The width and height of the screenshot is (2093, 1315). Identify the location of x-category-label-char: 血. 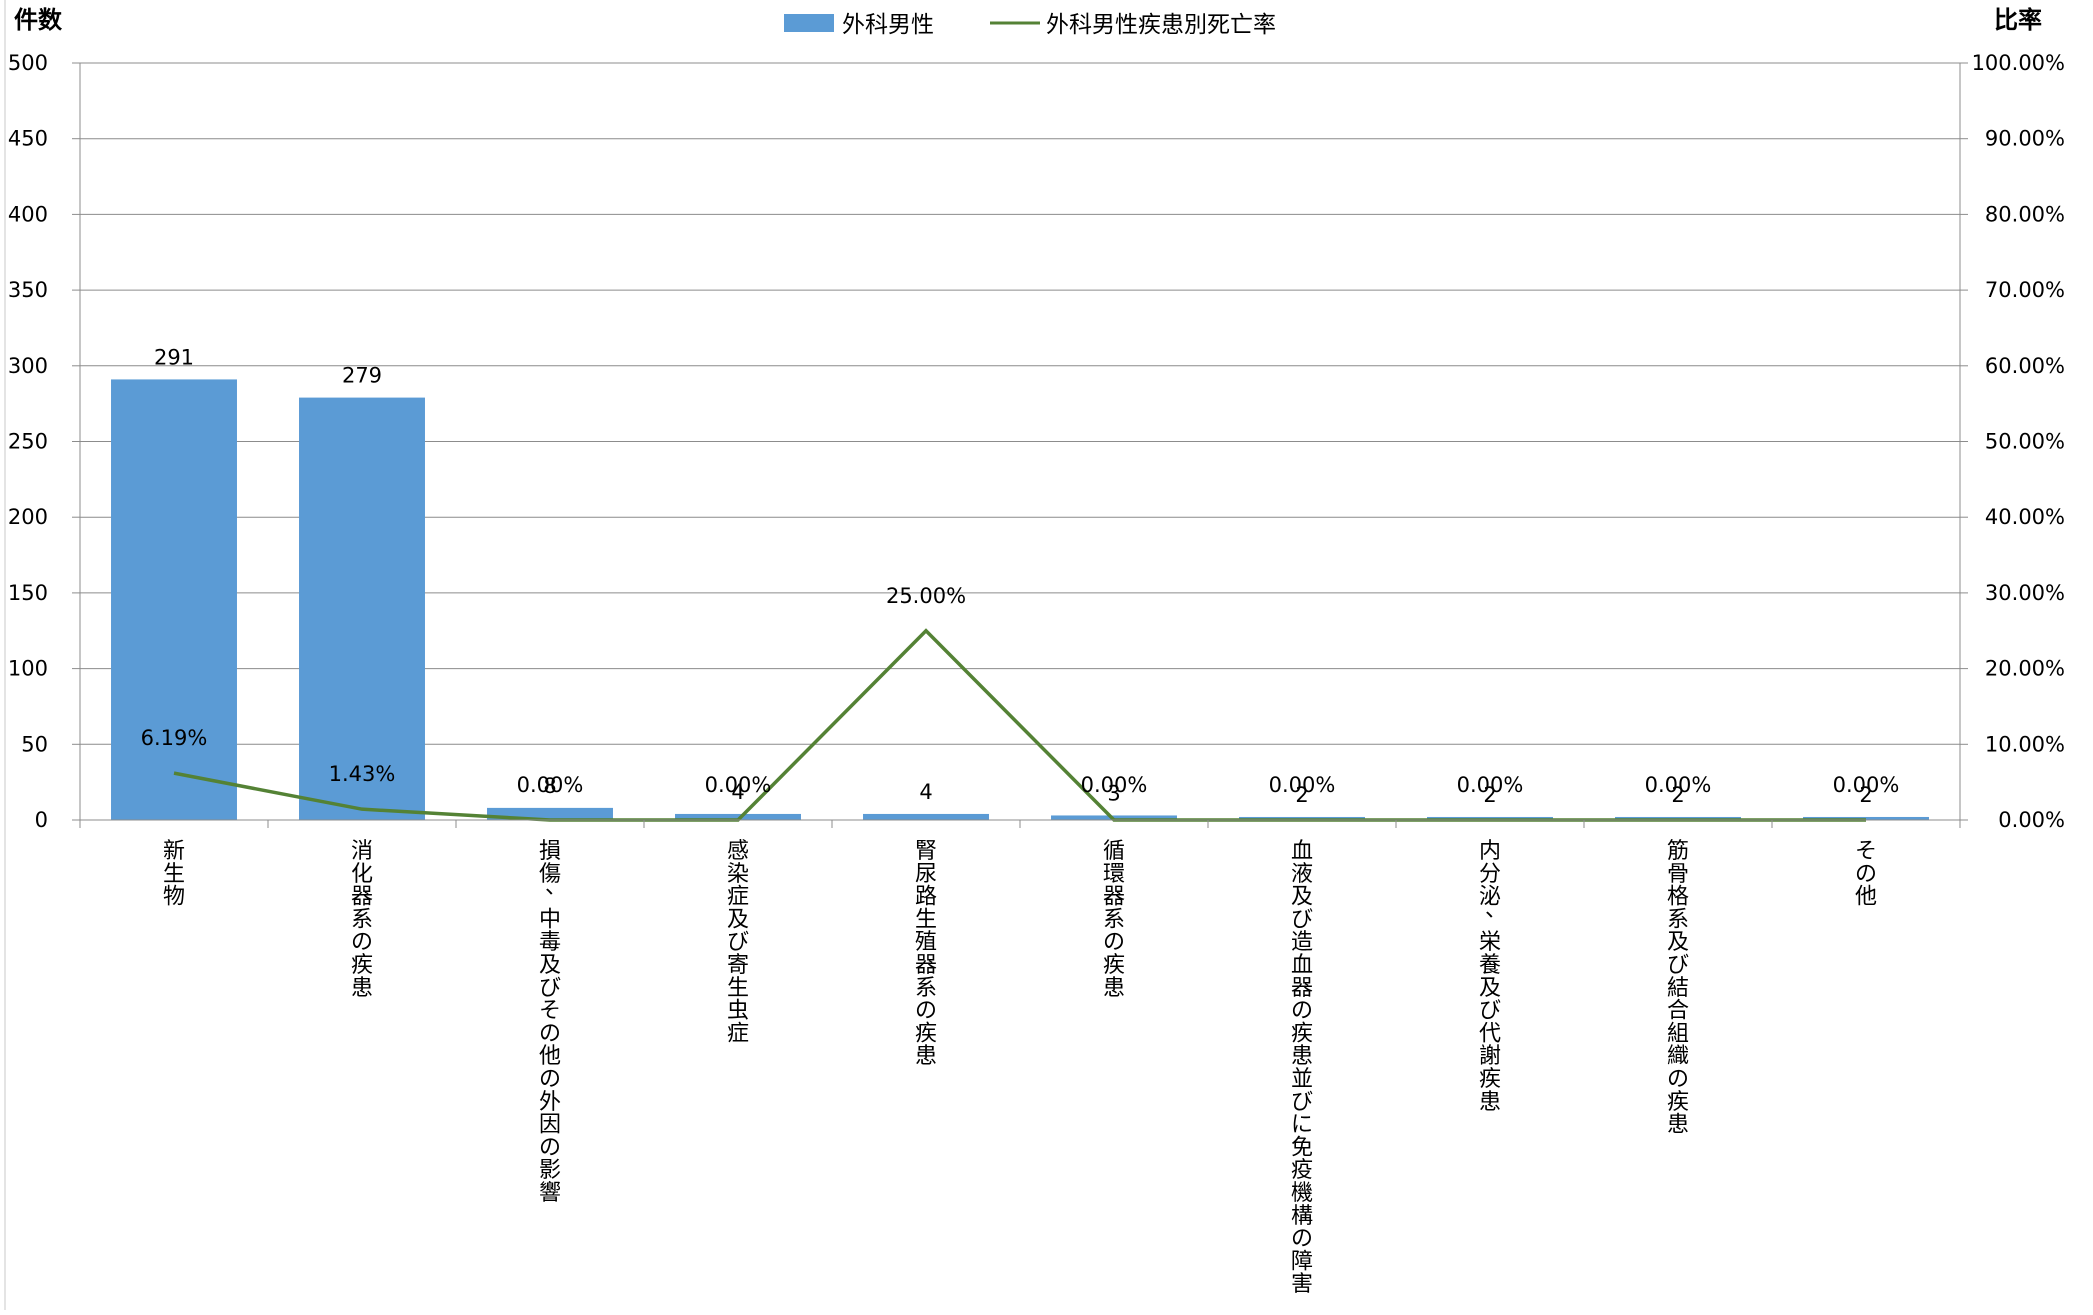
(1302, 851).